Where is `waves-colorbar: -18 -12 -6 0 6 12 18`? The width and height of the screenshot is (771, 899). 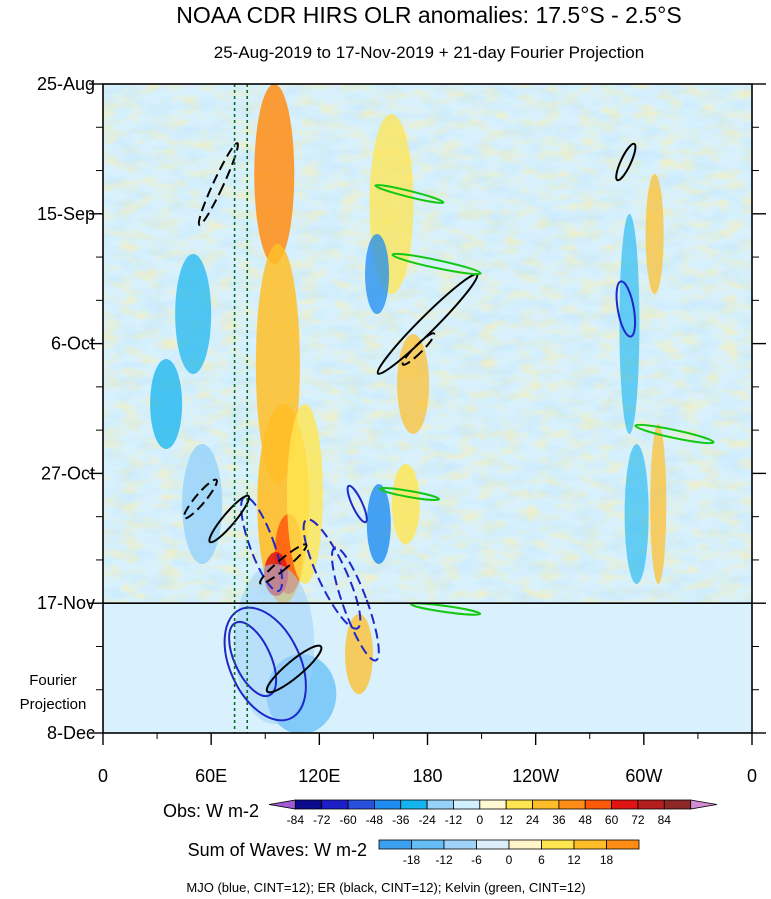
waves-colorbar: -18 -12 -6 0 6 12 18 is located at coordinates (509, 853).